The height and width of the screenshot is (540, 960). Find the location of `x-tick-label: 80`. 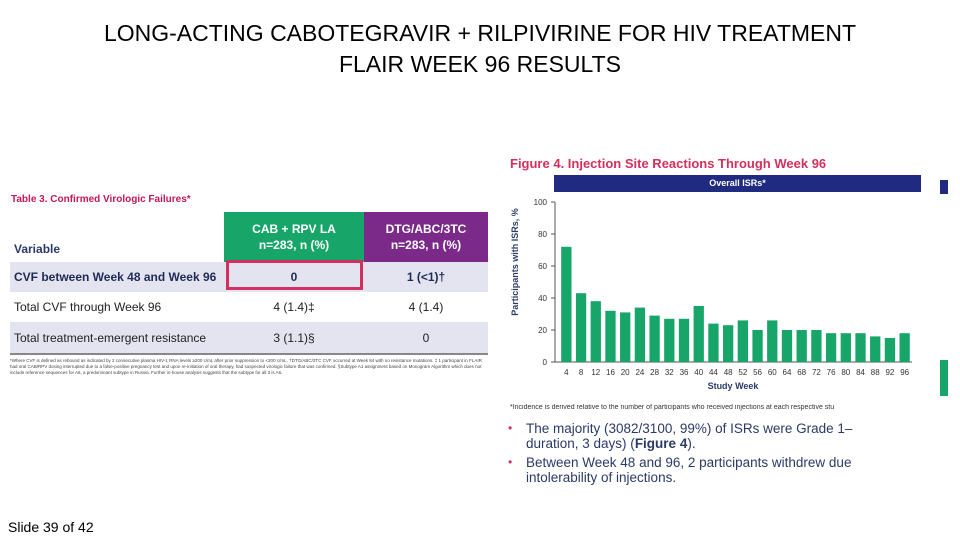

x-tick-label: 80 is located at coordinates (845, 372).